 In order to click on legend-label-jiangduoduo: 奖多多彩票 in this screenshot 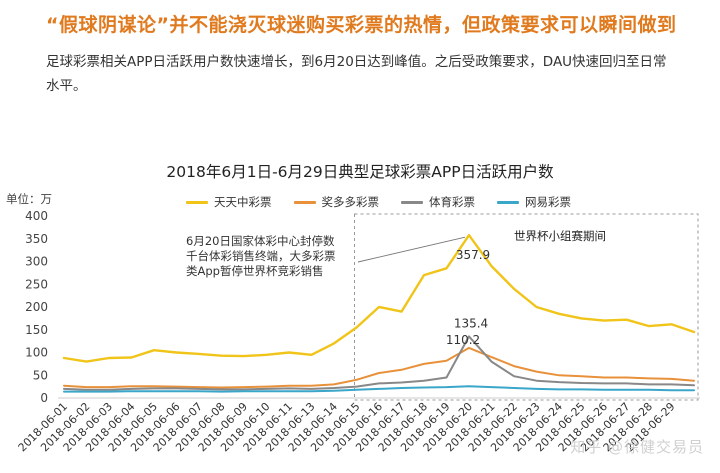, I will do `click(350, 202)`.